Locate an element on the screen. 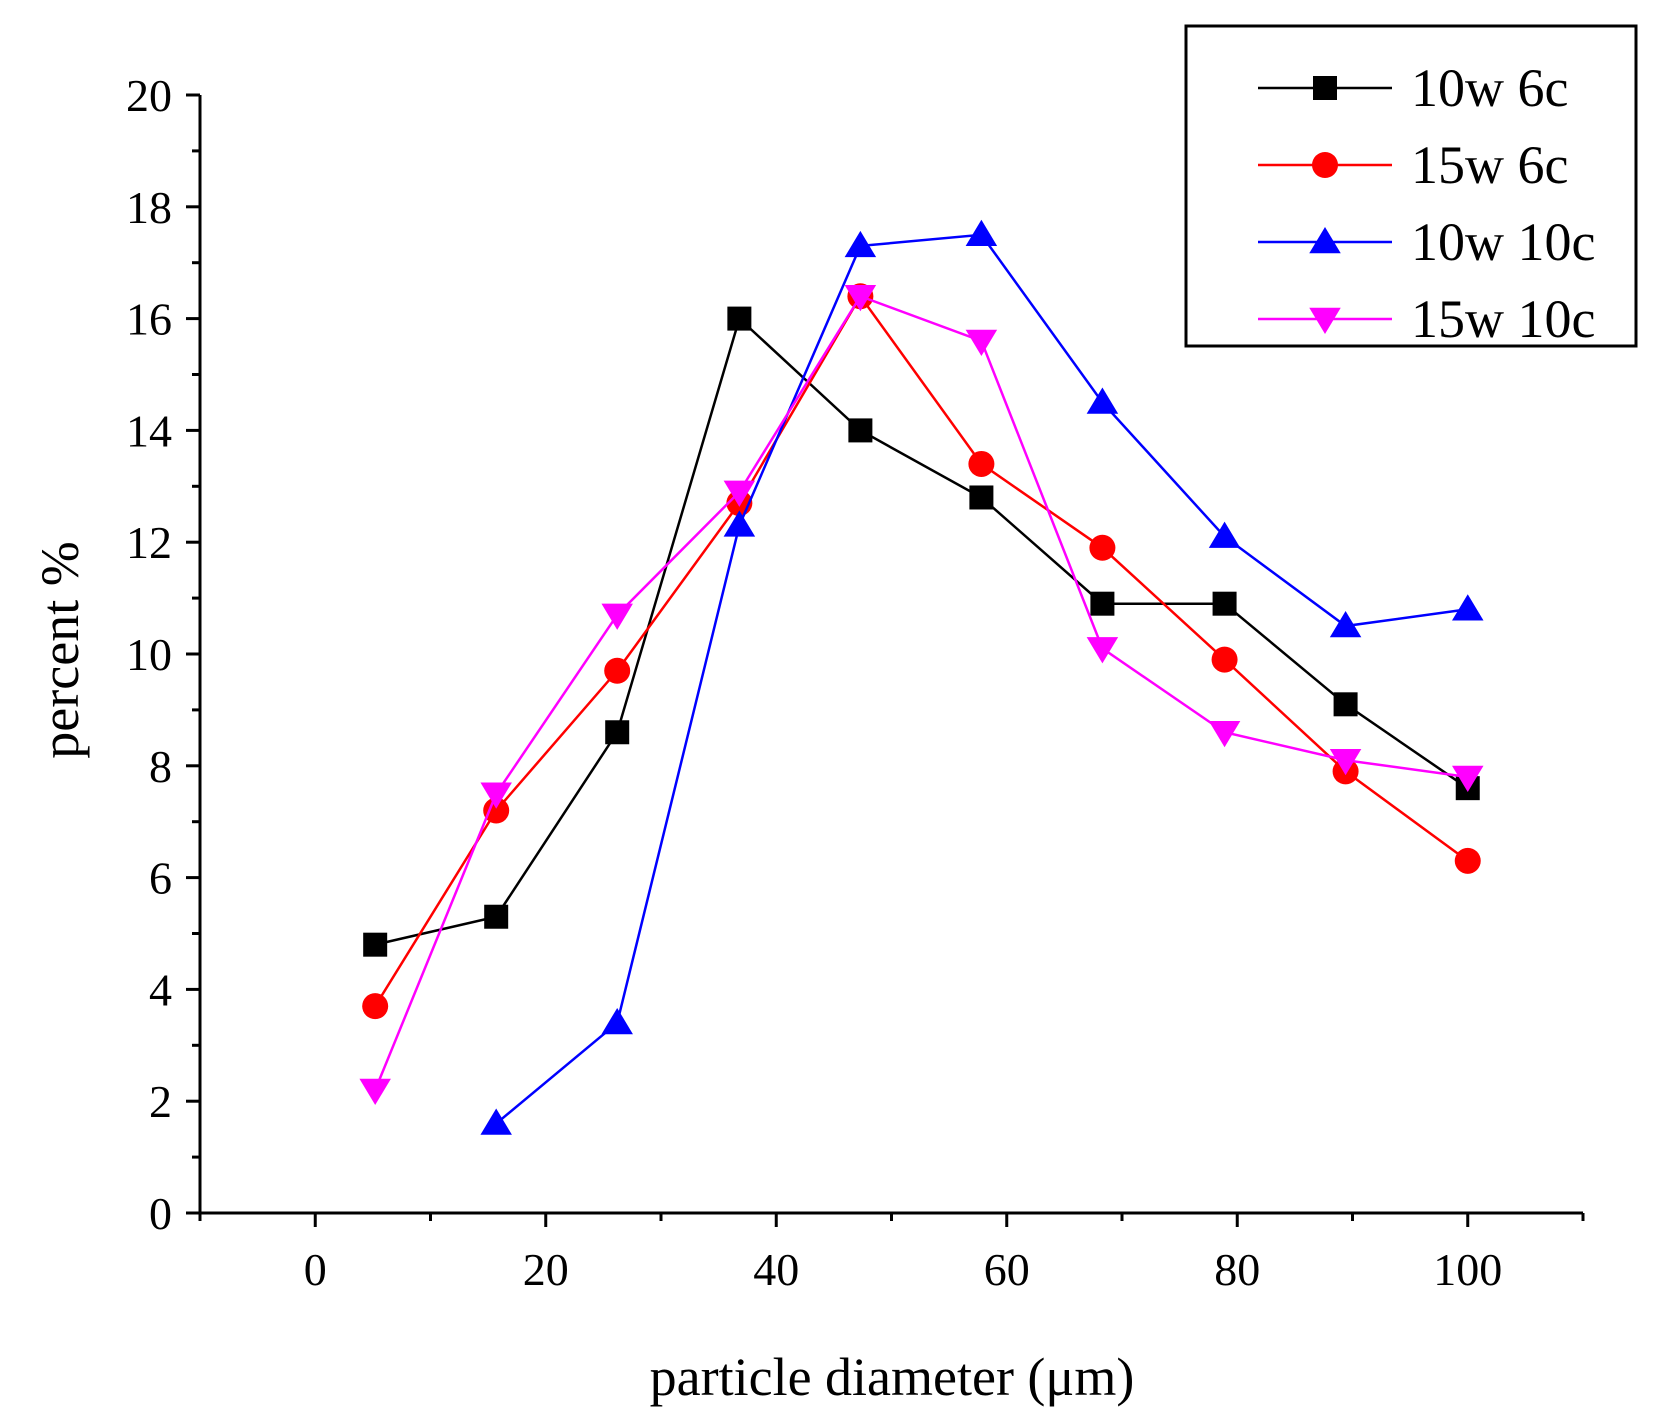 The height and width of the screenshot is (1411, 1665). legend-label: 10w 6c is located at coordinates (1489, 88).